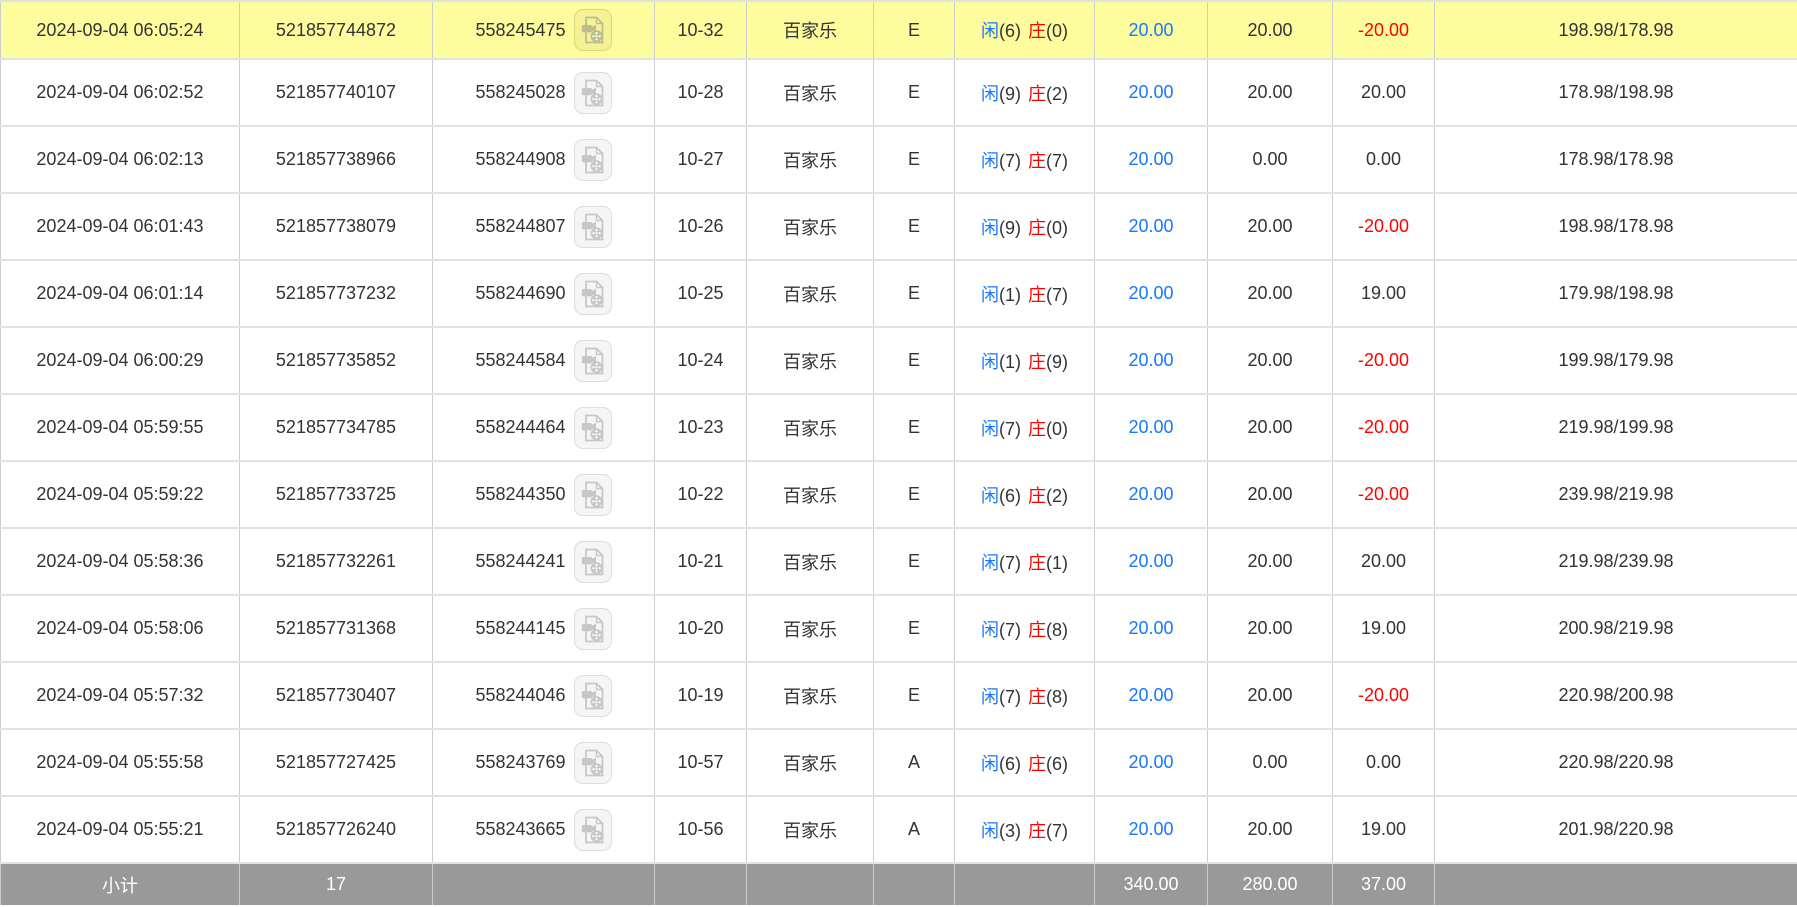  I want to click on table-no-cell: 10-20, so click(700, 628).